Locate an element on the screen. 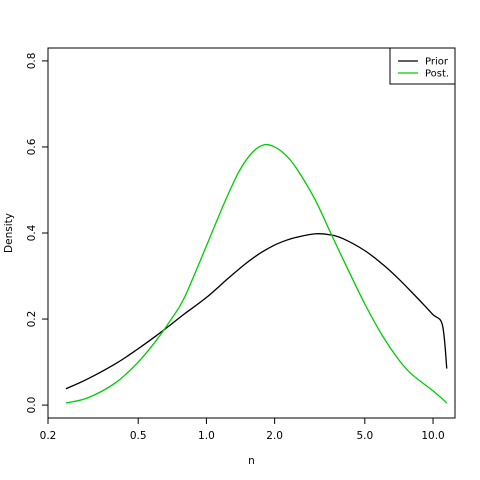 Image resolution: width=480 pixels, height=480 pixels. y-axis-title: Density is located at coordinates (9, 233).